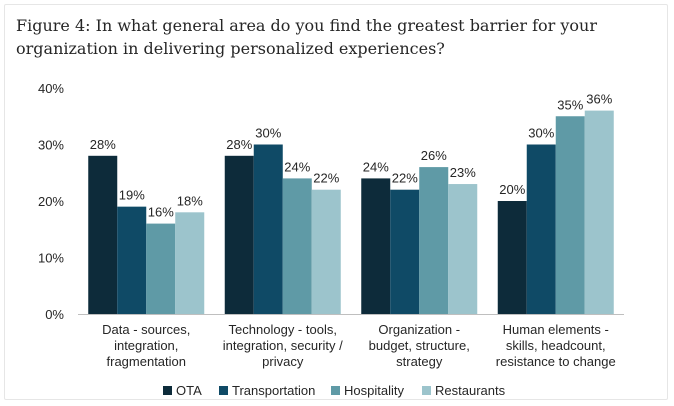 The height and width of the screenshot is (406, 674). What do you see at coordinates (512, 189) in the screenshot?
I see `data-label: 20%` at bounding box center [512, 189].